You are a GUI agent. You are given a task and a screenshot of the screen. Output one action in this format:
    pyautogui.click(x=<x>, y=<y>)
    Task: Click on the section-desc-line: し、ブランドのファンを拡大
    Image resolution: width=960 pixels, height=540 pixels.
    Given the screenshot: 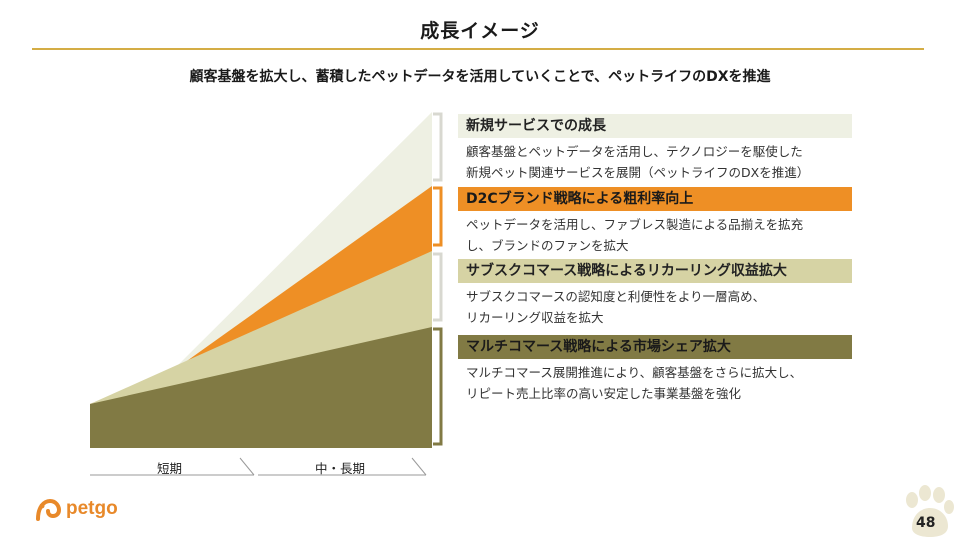 What is the action you would take?
    pyautogui.click(x=547, y=245)
    